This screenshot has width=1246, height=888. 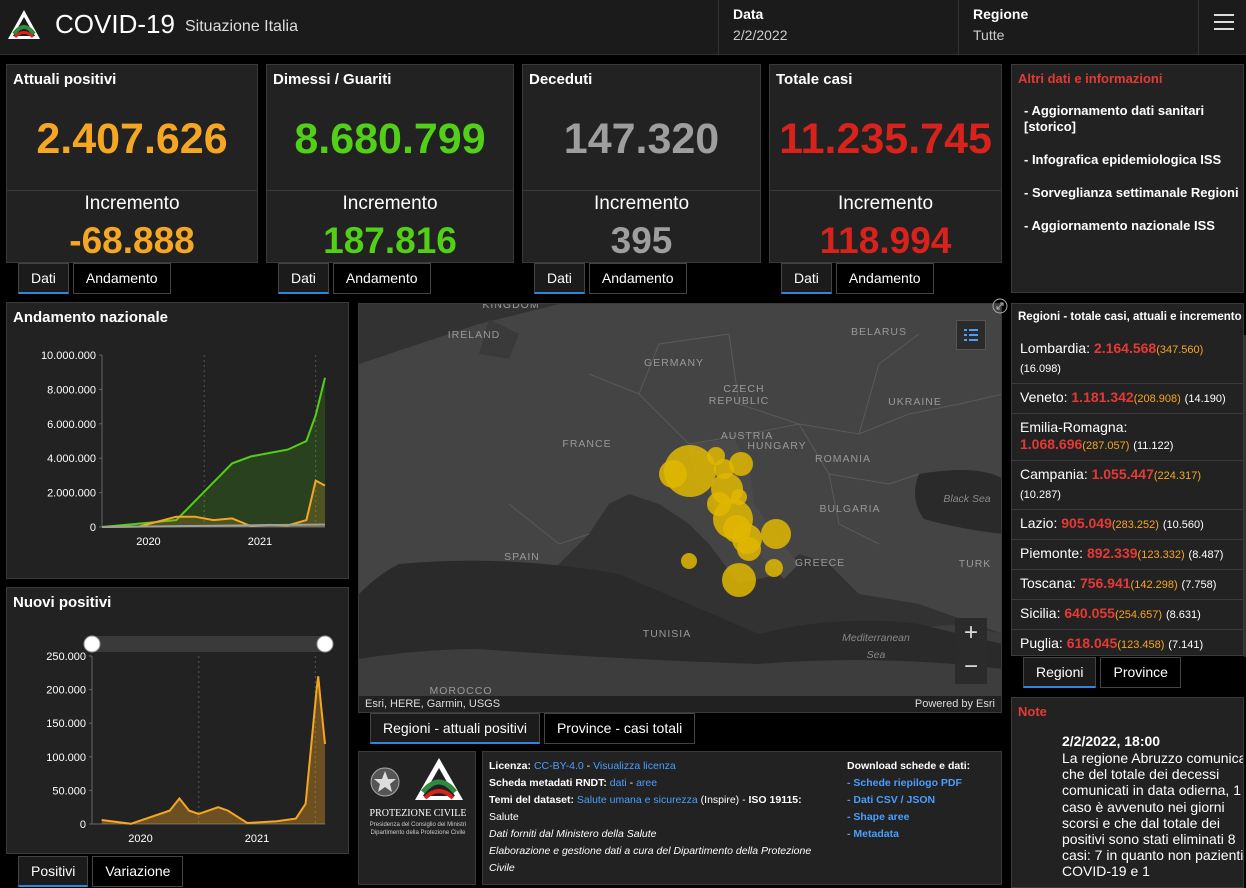 What do you see at coordinates (1131, 192) in the screenshot?
I see `link-sorveglianza-regioni: - Sorveglianza settimanale Regioni` at bounding box center [1131, 192].